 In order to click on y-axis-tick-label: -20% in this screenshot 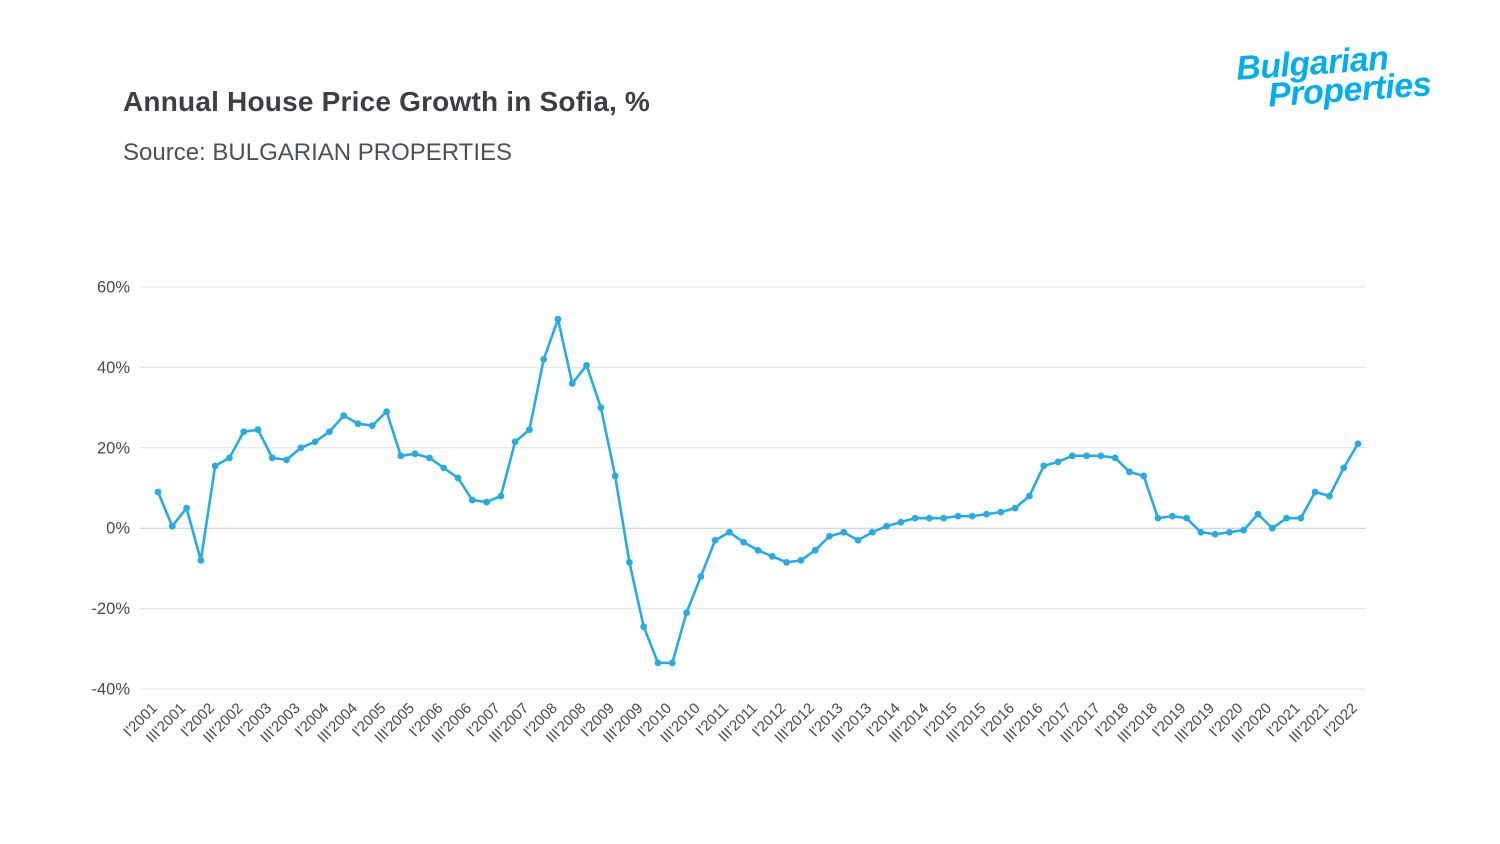, I will do `click(110, 609)`.